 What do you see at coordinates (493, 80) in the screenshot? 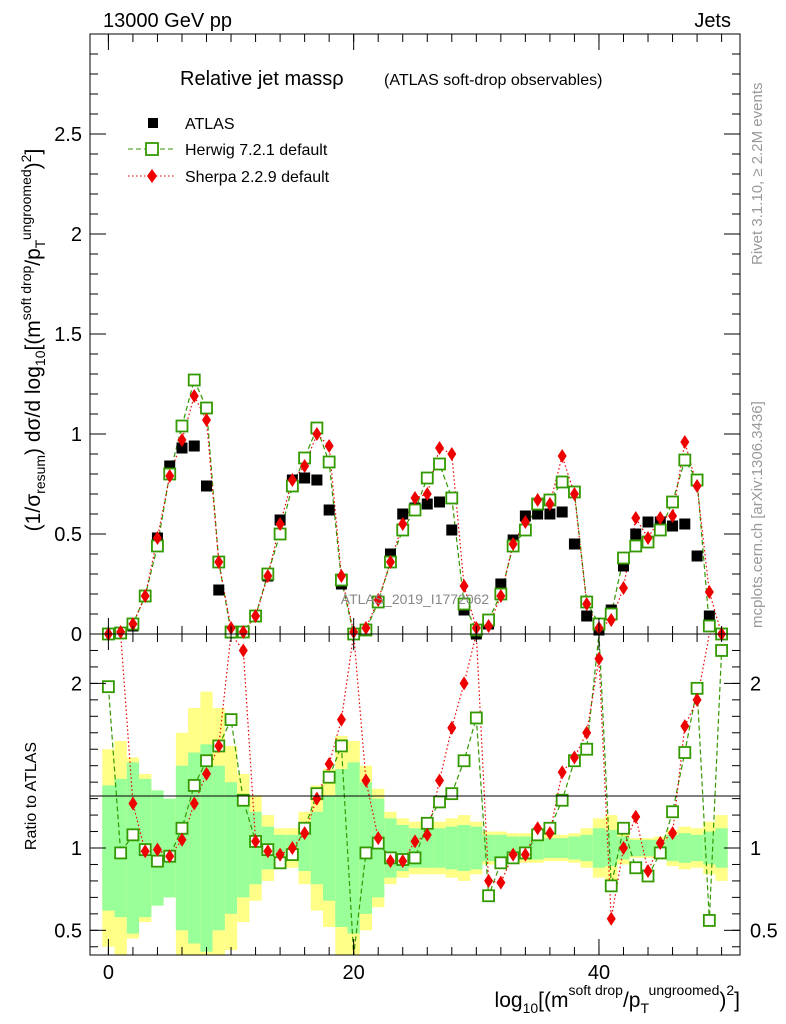
I see `chart-subtitle: (ATLAS soft-drop observables)` at bounding box center [493, 80].